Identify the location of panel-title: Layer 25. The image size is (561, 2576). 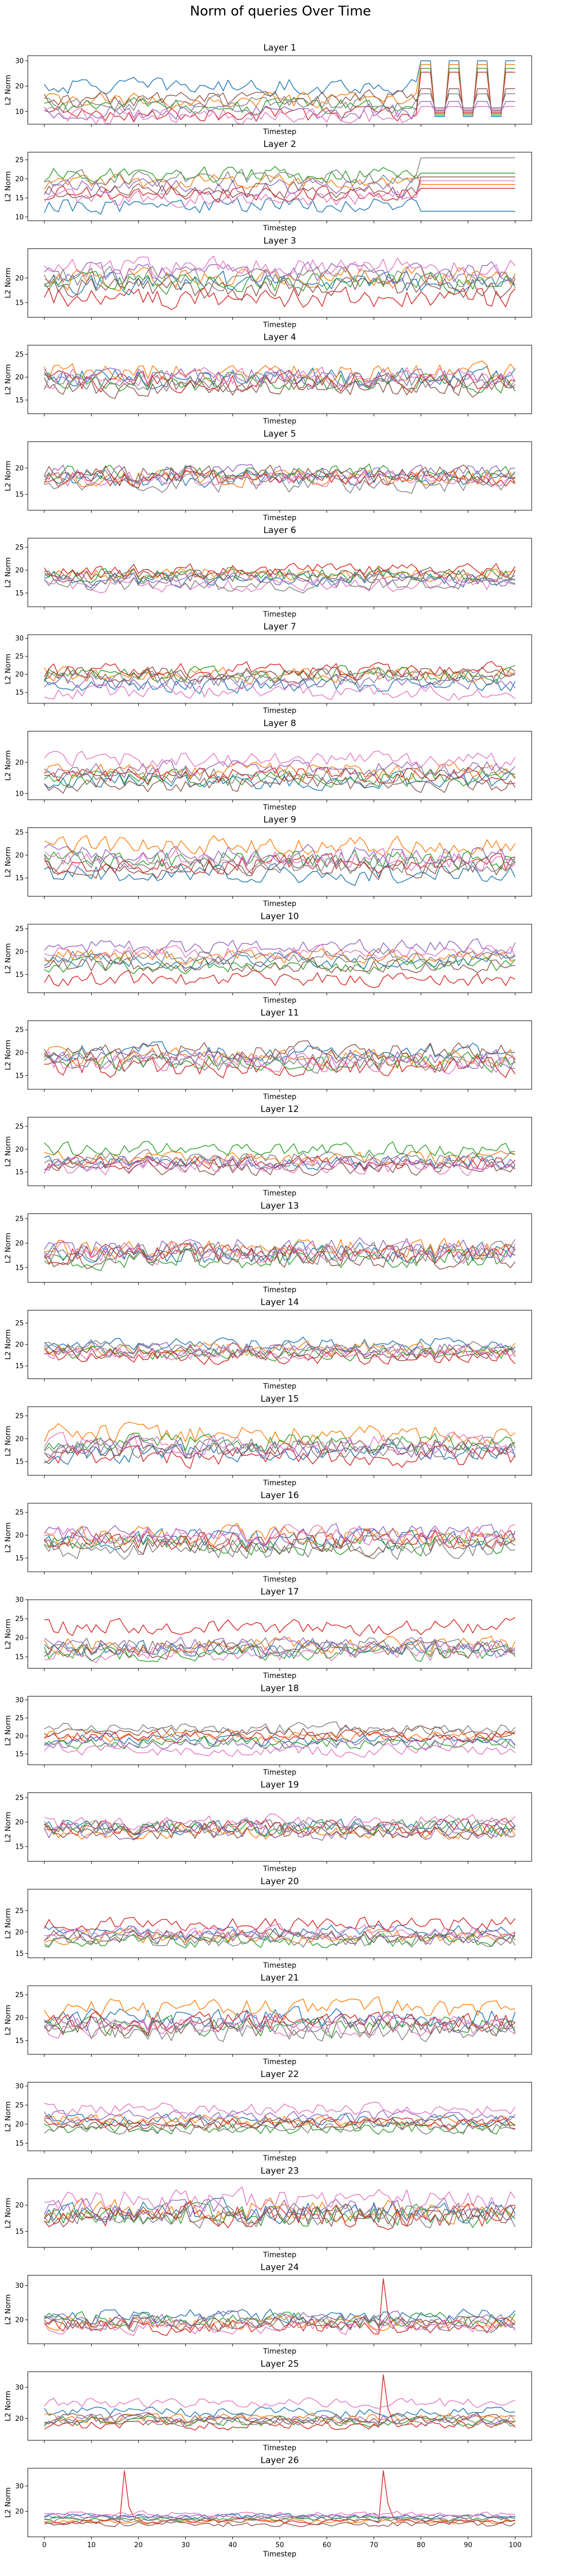
(280, 2364).